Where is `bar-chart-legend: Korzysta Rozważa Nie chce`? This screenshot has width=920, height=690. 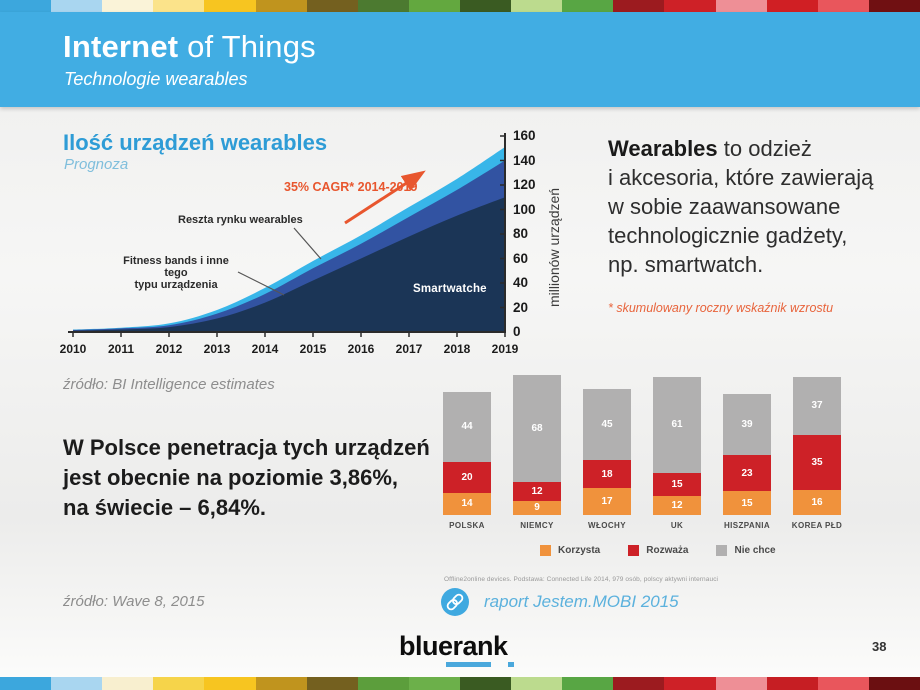 bar-chart-legend: Korzysta Rozważa Nie chce is located at coordinates (658, 550).